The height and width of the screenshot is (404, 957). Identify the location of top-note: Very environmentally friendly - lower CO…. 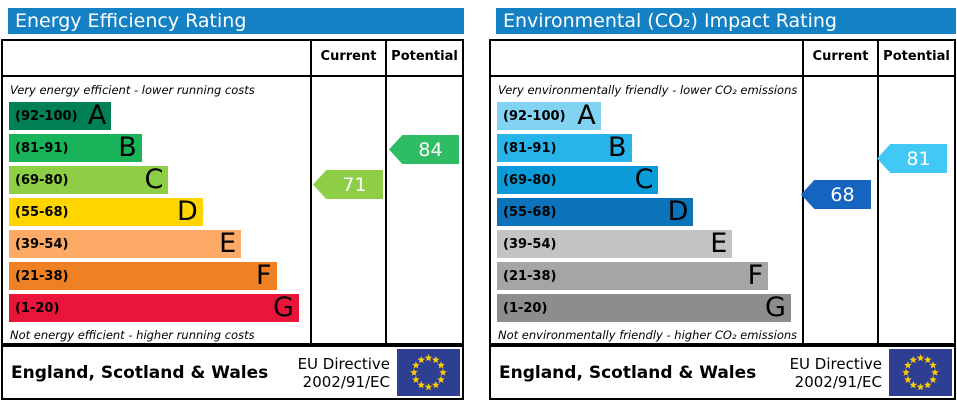
(648, 90).